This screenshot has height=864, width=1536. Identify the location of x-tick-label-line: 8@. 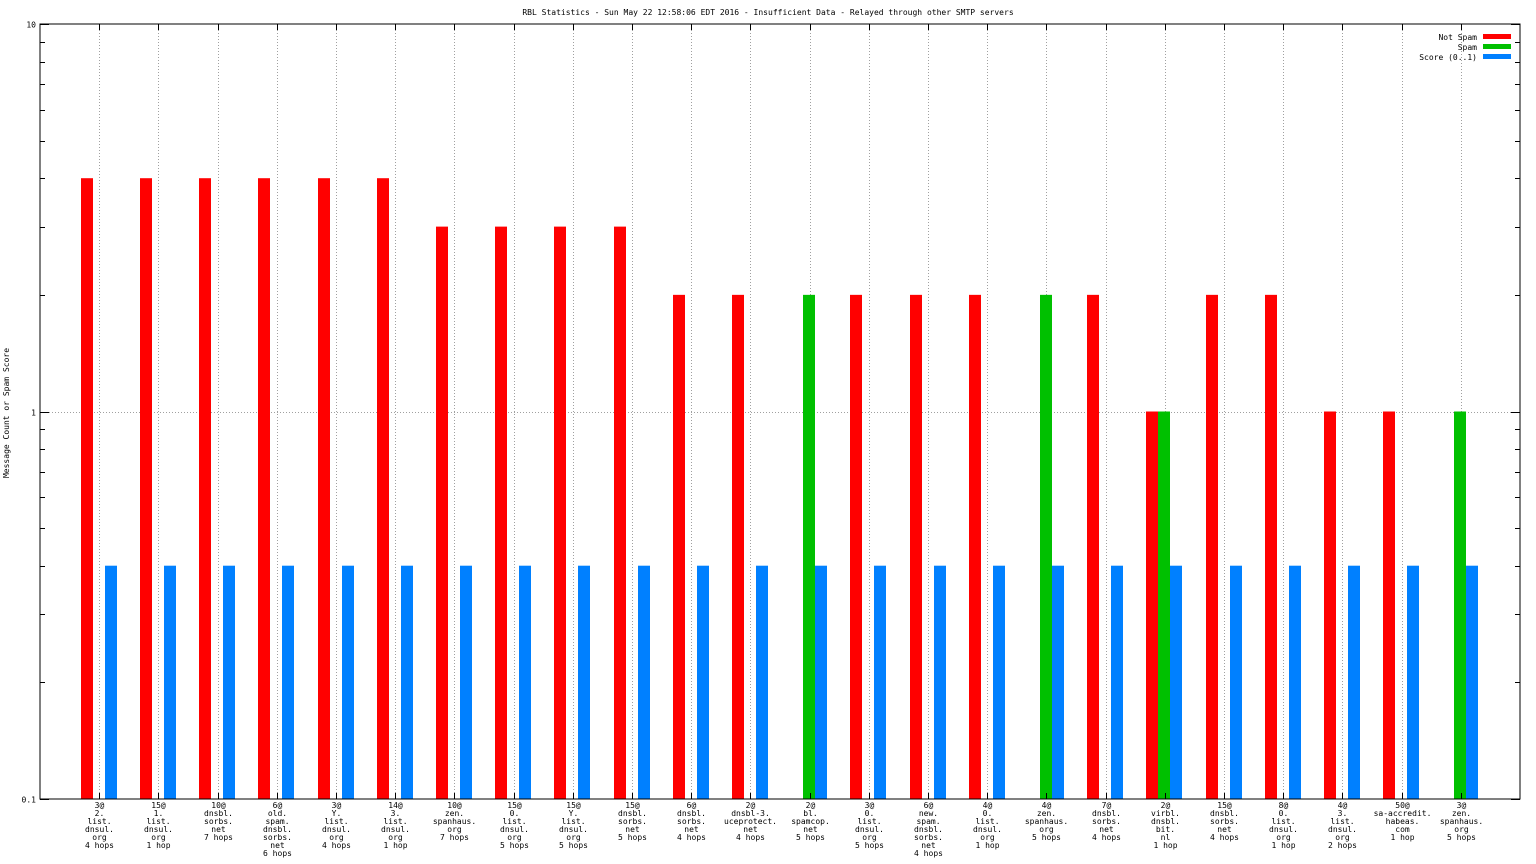
(1284, 805).